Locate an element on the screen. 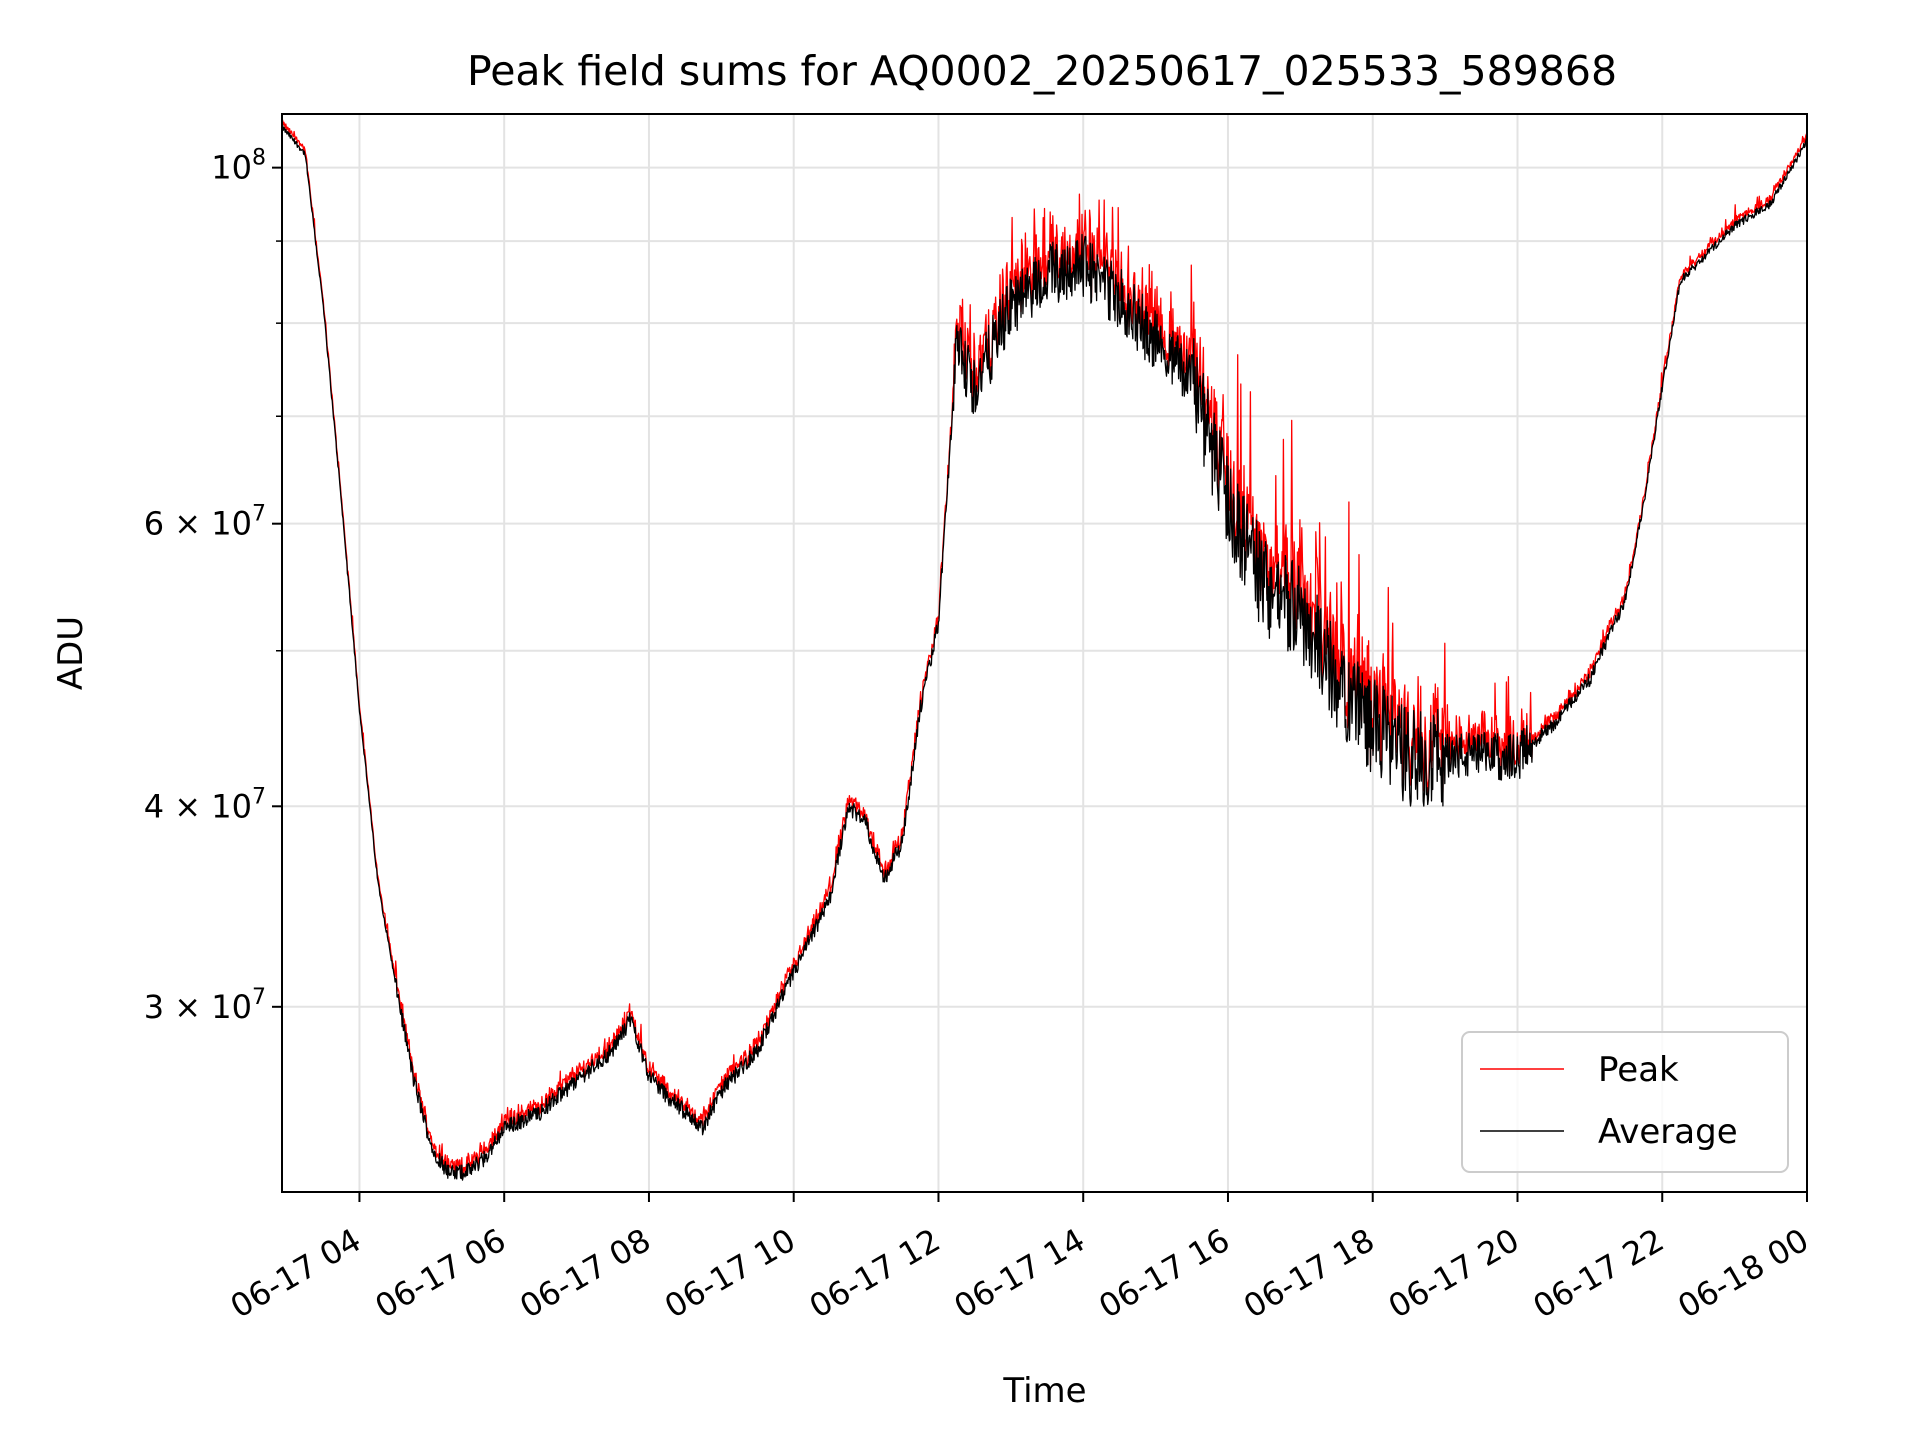  y-tick-label: 6 × 107 is located at coordinates (205, 522).